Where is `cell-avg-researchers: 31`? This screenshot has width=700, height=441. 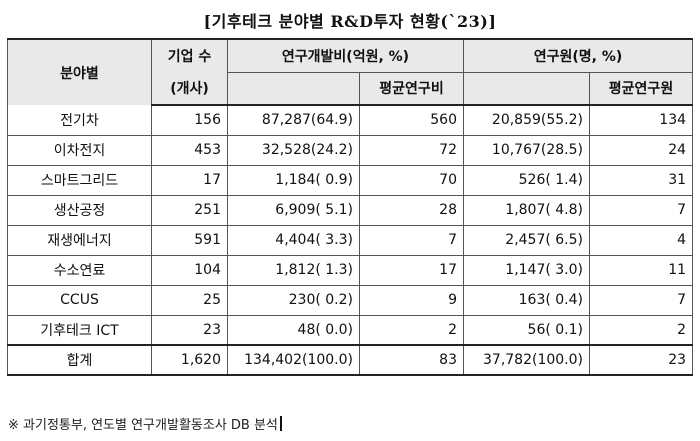
cell-avg-researchers: 31 is located at coordinates (641, 180).